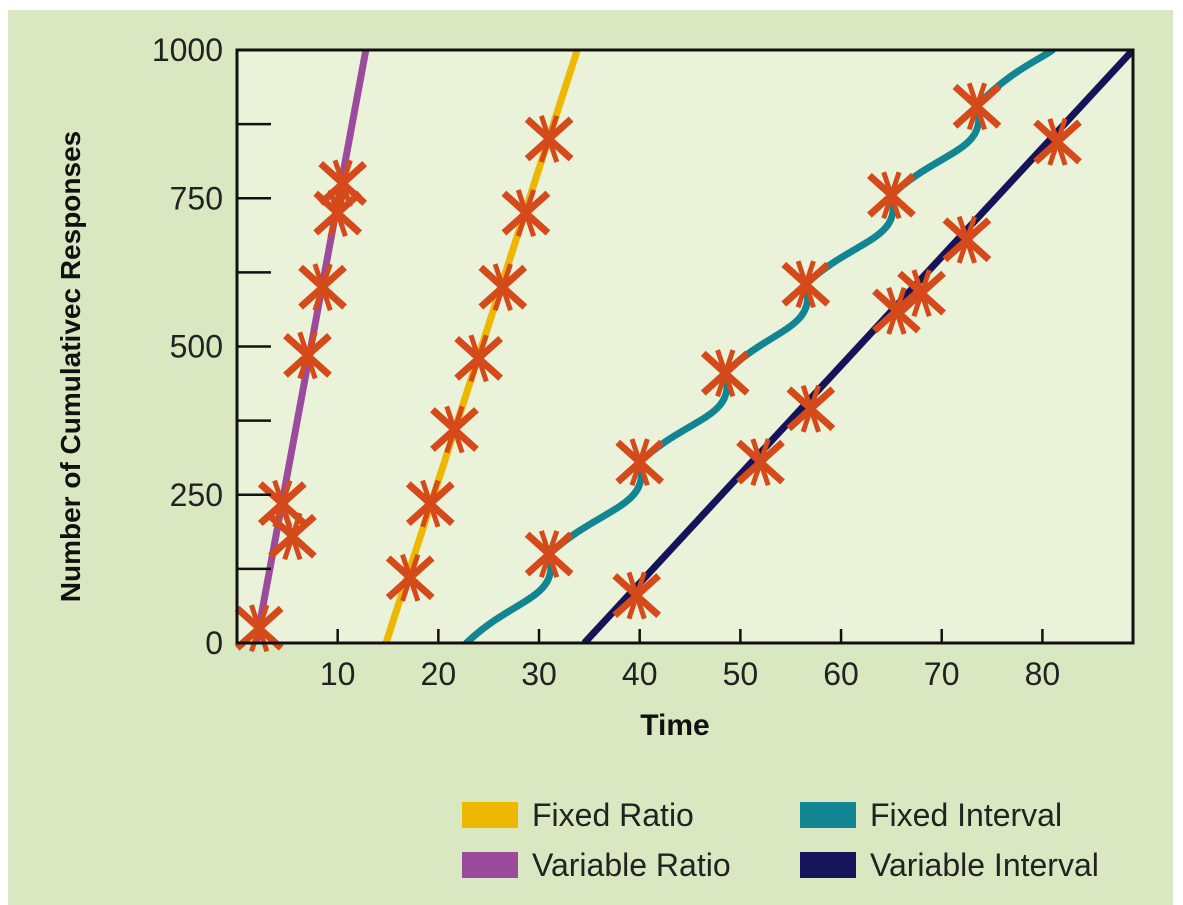 The width and height of the screenshot is (1183, 905). What do you see at coordinates (196, 198) in the screenshot?
I see `y-tick-label: 750` at bounding box center [196, 198].